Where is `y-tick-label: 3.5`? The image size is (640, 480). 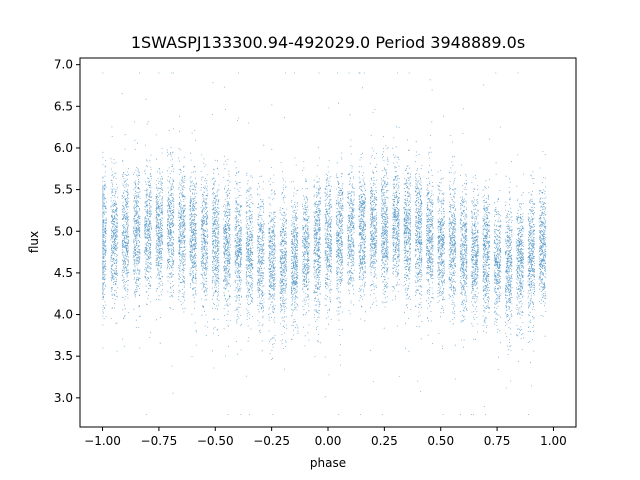
y-tick-label: 3.5 is located at coordinates (63, 356).